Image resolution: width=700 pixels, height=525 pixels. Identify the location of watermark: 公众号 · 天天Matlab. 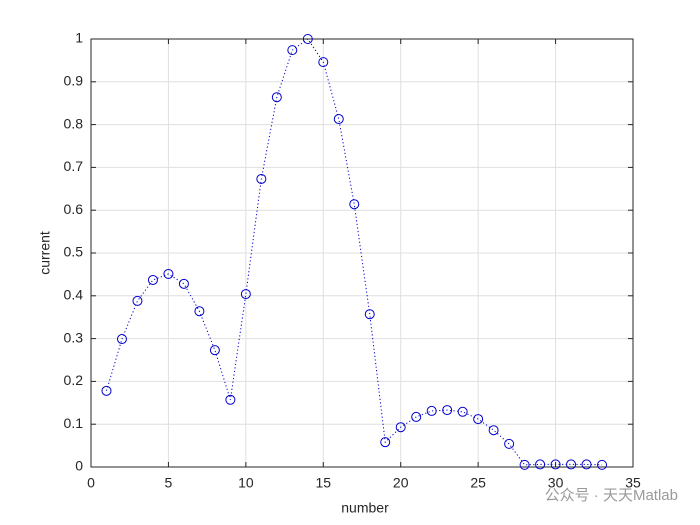
(611, 495).